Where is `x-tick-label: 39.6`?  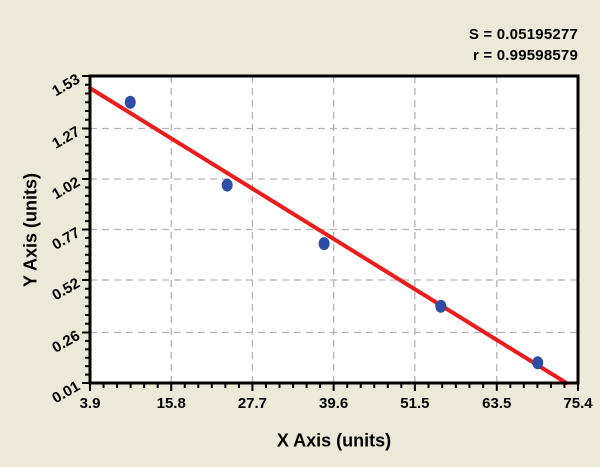 x-tick-label: 39.6 is located at coordinates (333, 403).